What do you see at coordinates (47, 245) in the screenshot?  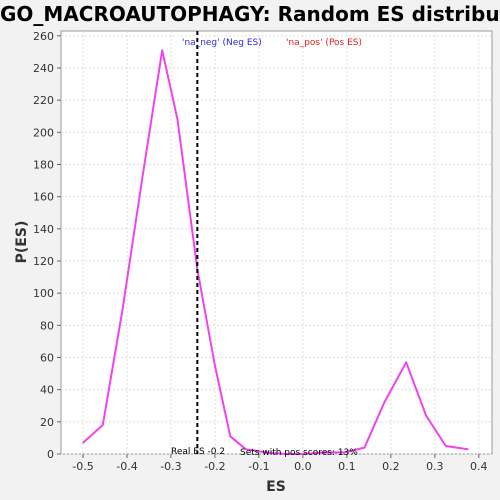 I see `y-axis-ticks: 0 20 40 60 80 100 120 140 160 180 200 220 240 260` at bounding box center [47, 245].